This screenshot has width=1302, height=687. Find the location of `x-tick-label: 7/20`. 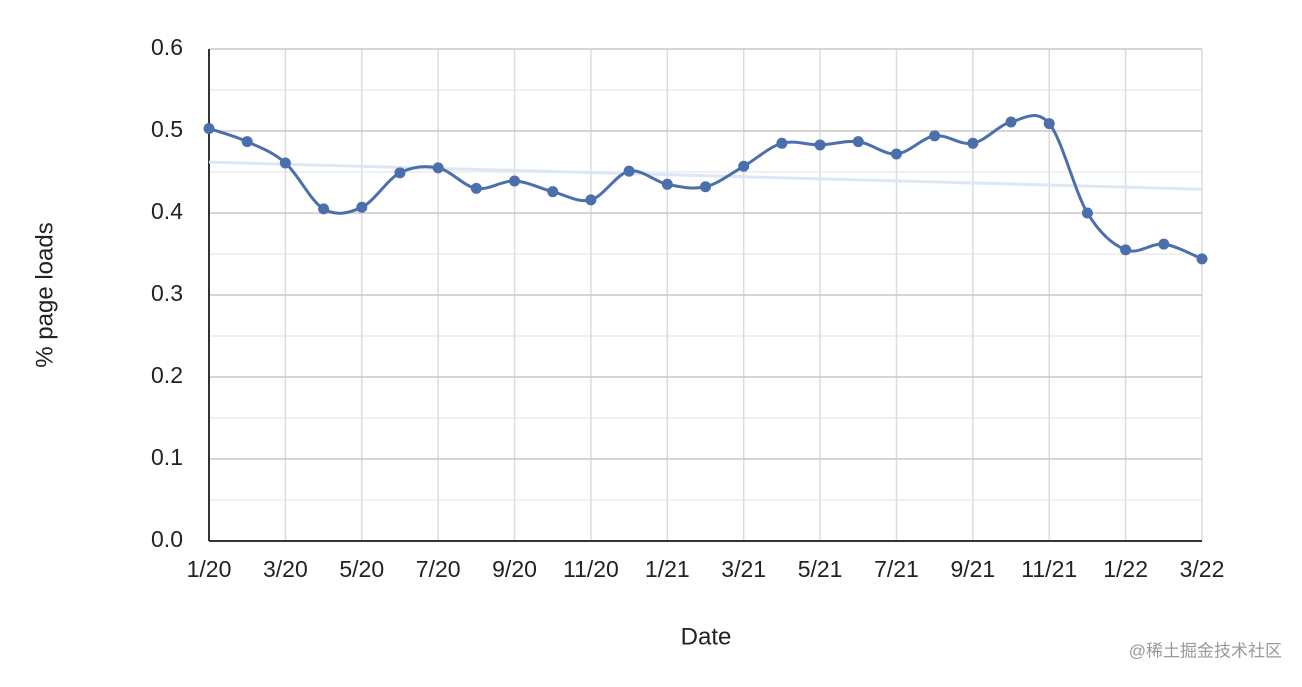

x-tick-label: 7/20 is located at coordinates (438, 569).